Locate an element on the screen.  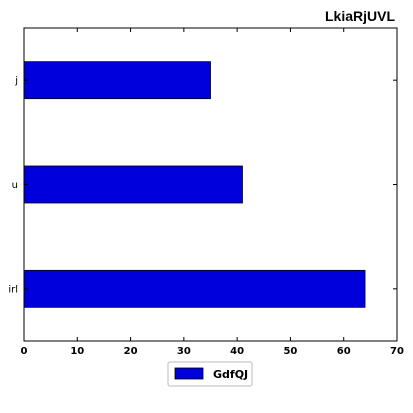
ytick-label-j: j is located at coordinates (16, 81).